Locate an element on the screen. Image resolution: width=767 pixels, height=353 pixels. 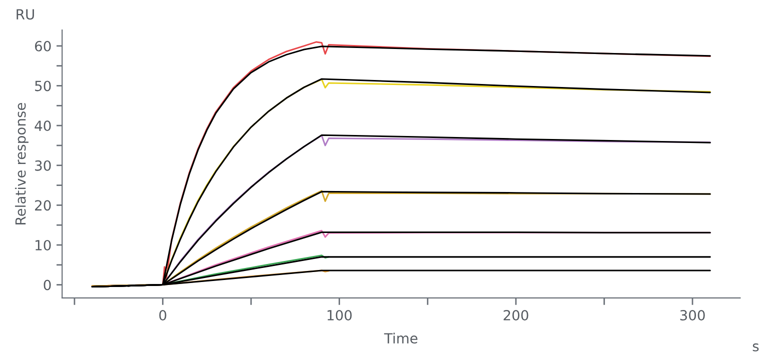
x-axis-title: Time is located at coordinates (401, 338).